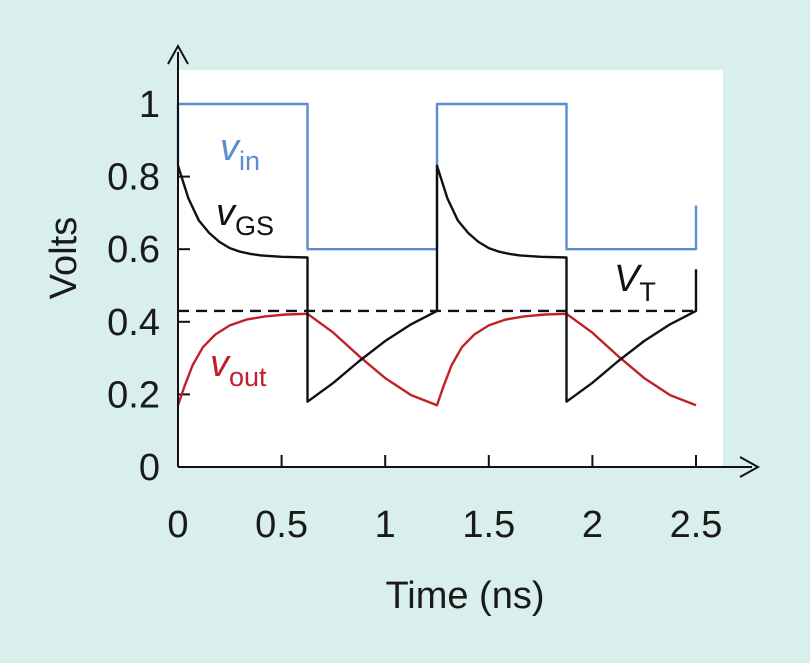  What do you see at coordinates (464, 596) in the screenshot?
I see `x-axis-title: Time (ns)` at bounding box center [464, 596].